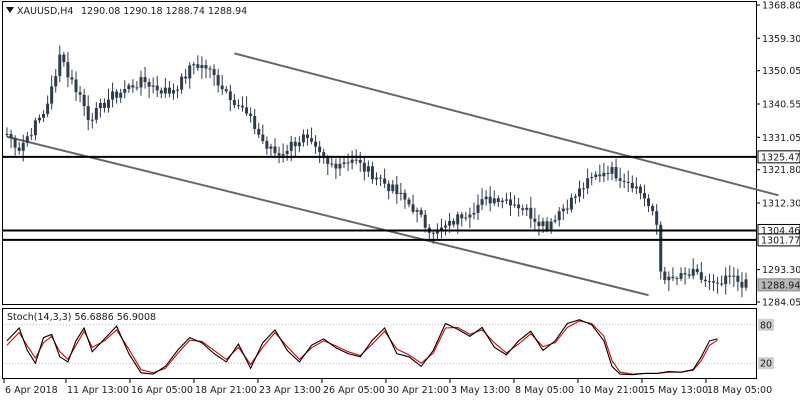 This screenshot has height=404, width=800. What do you see at coordinates (781, 170) in the screenshot?
I see `price-tick-label: 1321.80` at bounding box center [781, 170].